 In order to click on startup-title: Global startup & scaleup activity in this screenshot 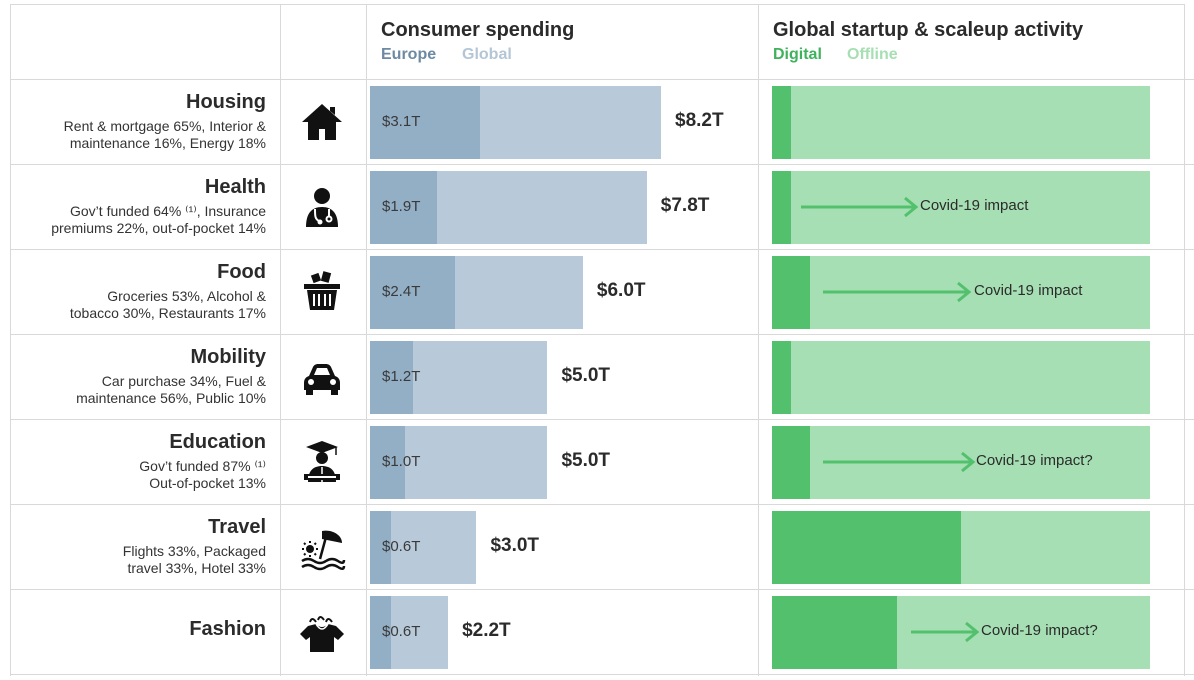, I will do `click(928, 30)`.